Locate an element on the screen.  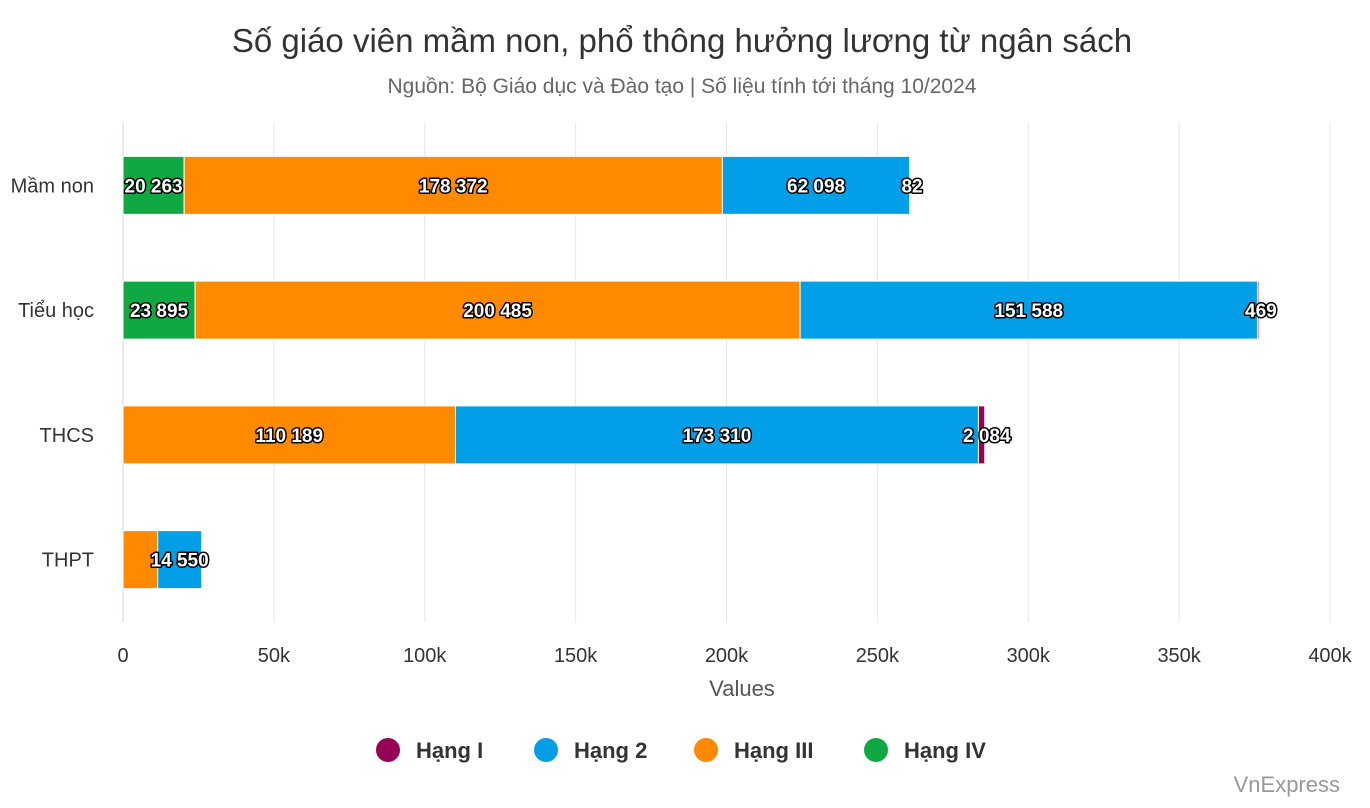
legend-label: Hạng 2 is located at coordinates (610, 750).